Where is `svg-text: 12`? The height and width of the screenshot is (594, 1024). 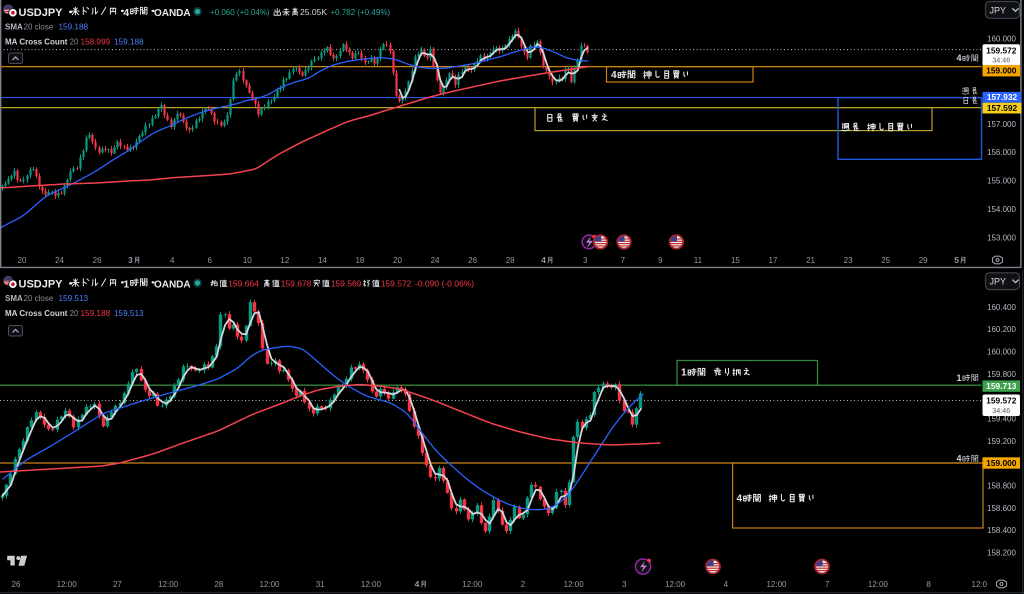
svg-text: 12 is located at coordinates (284, 260).